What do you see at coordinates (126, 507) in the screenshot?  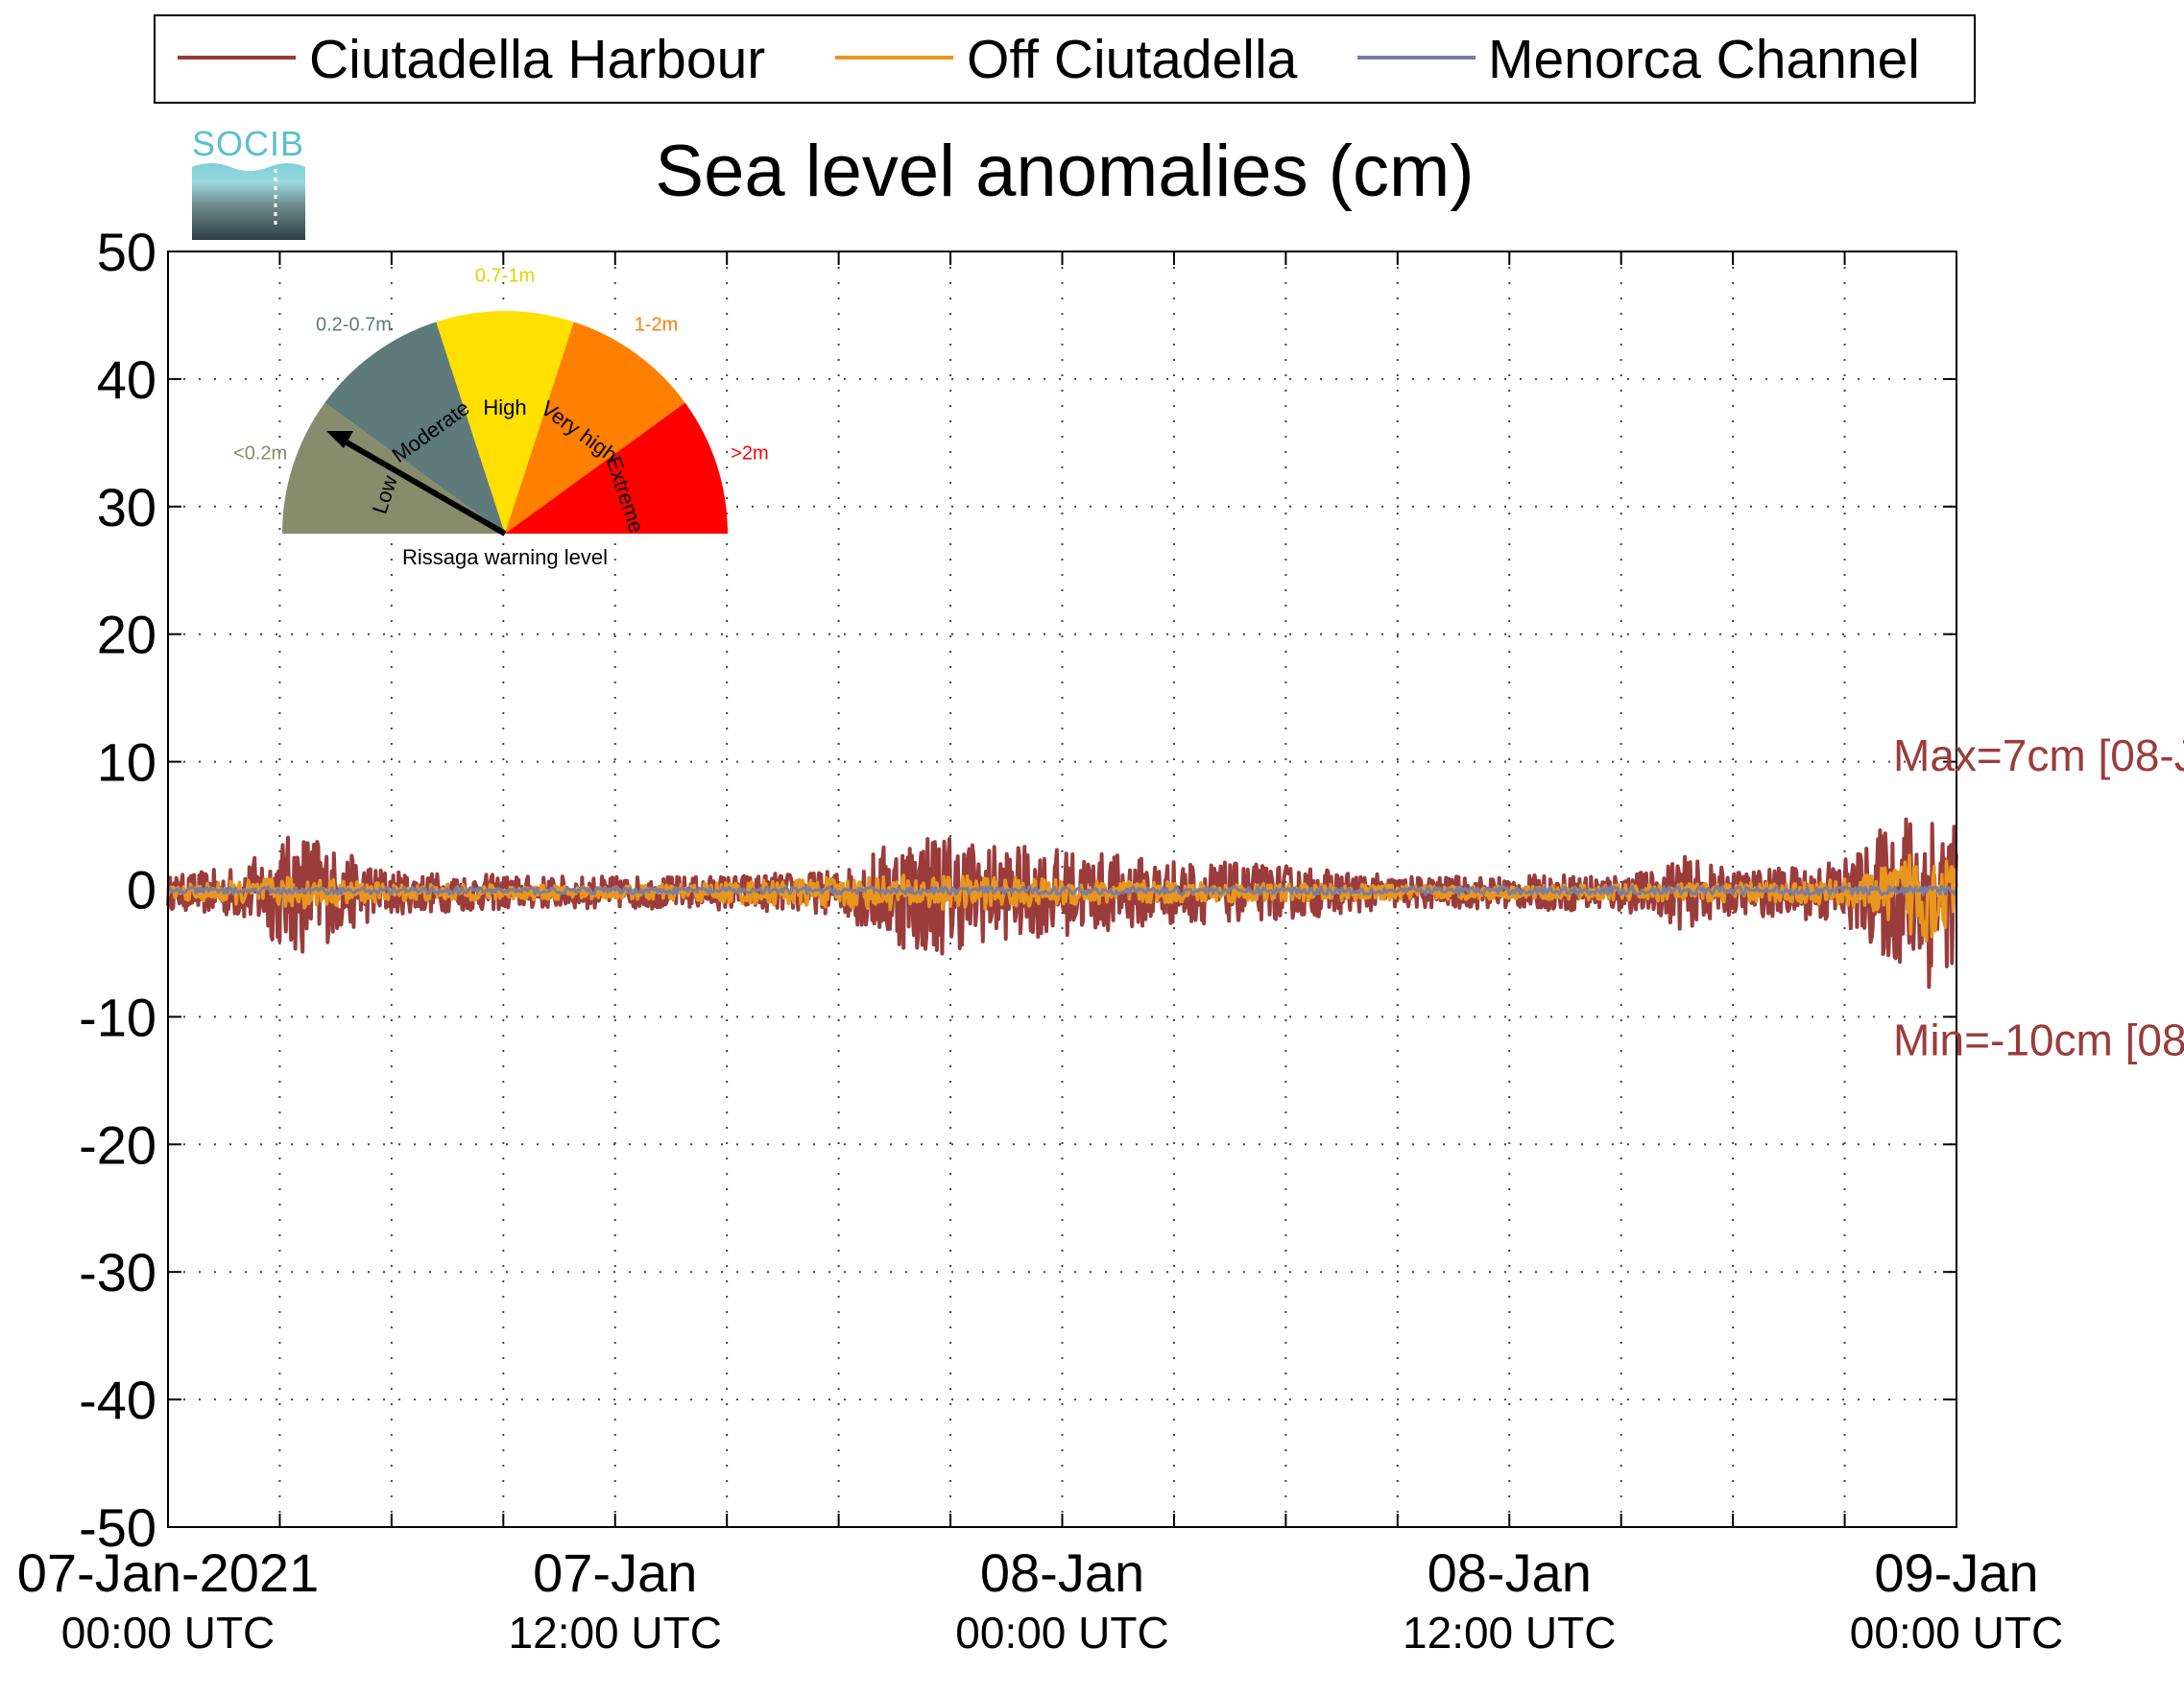 I see `y-tick-label: 30` at bounding box center [126, 507].